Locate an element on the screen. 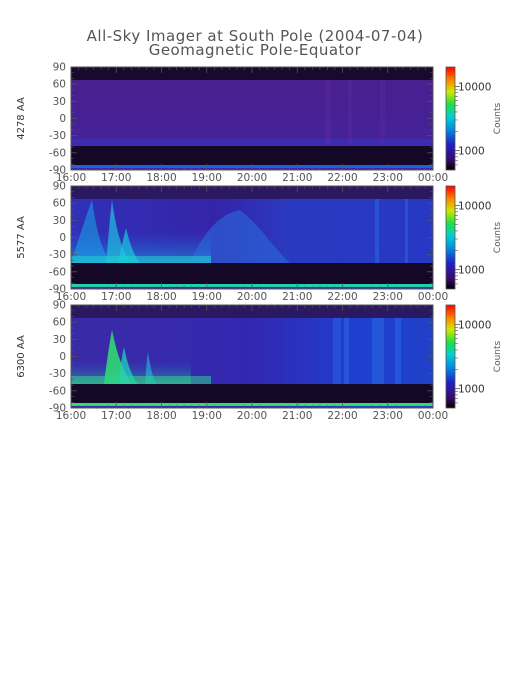 The image size is (510, 680). panel-5577-ylabel: 5577 AA is located at coordinates (21, 237).